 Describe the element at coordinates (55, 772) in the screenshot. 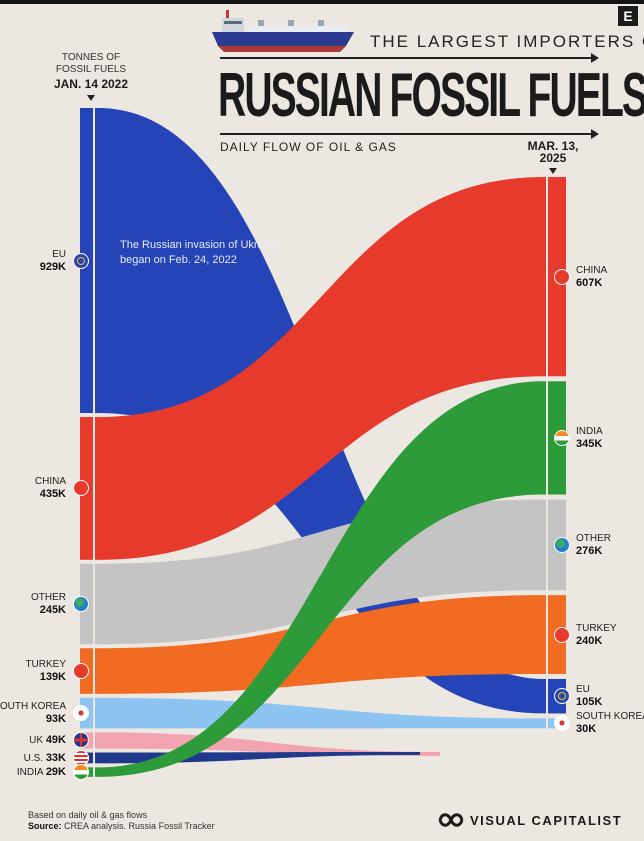

I see `flow-value: 29K` at that location.